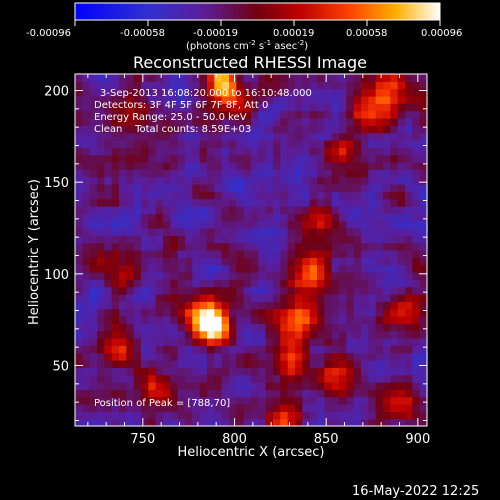 The width and height of the screenshot is (500, 500). I want to click on x-tick-label: 750, so click(142, 439).